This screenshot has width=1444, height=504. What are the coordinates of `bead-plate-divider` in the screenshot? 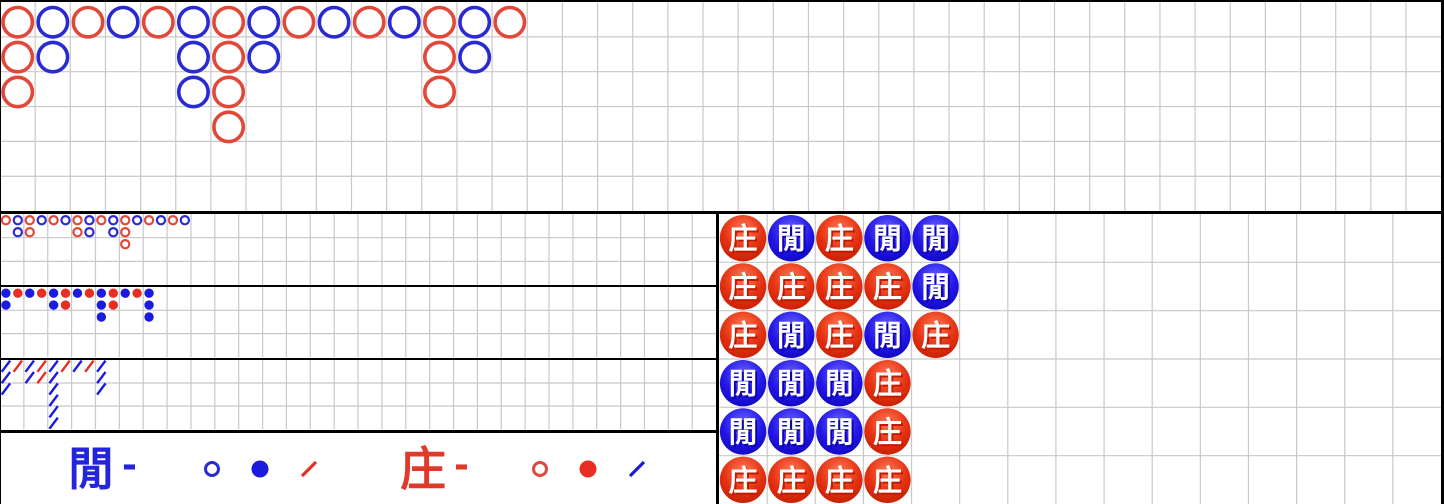 It's located at (717, 357).